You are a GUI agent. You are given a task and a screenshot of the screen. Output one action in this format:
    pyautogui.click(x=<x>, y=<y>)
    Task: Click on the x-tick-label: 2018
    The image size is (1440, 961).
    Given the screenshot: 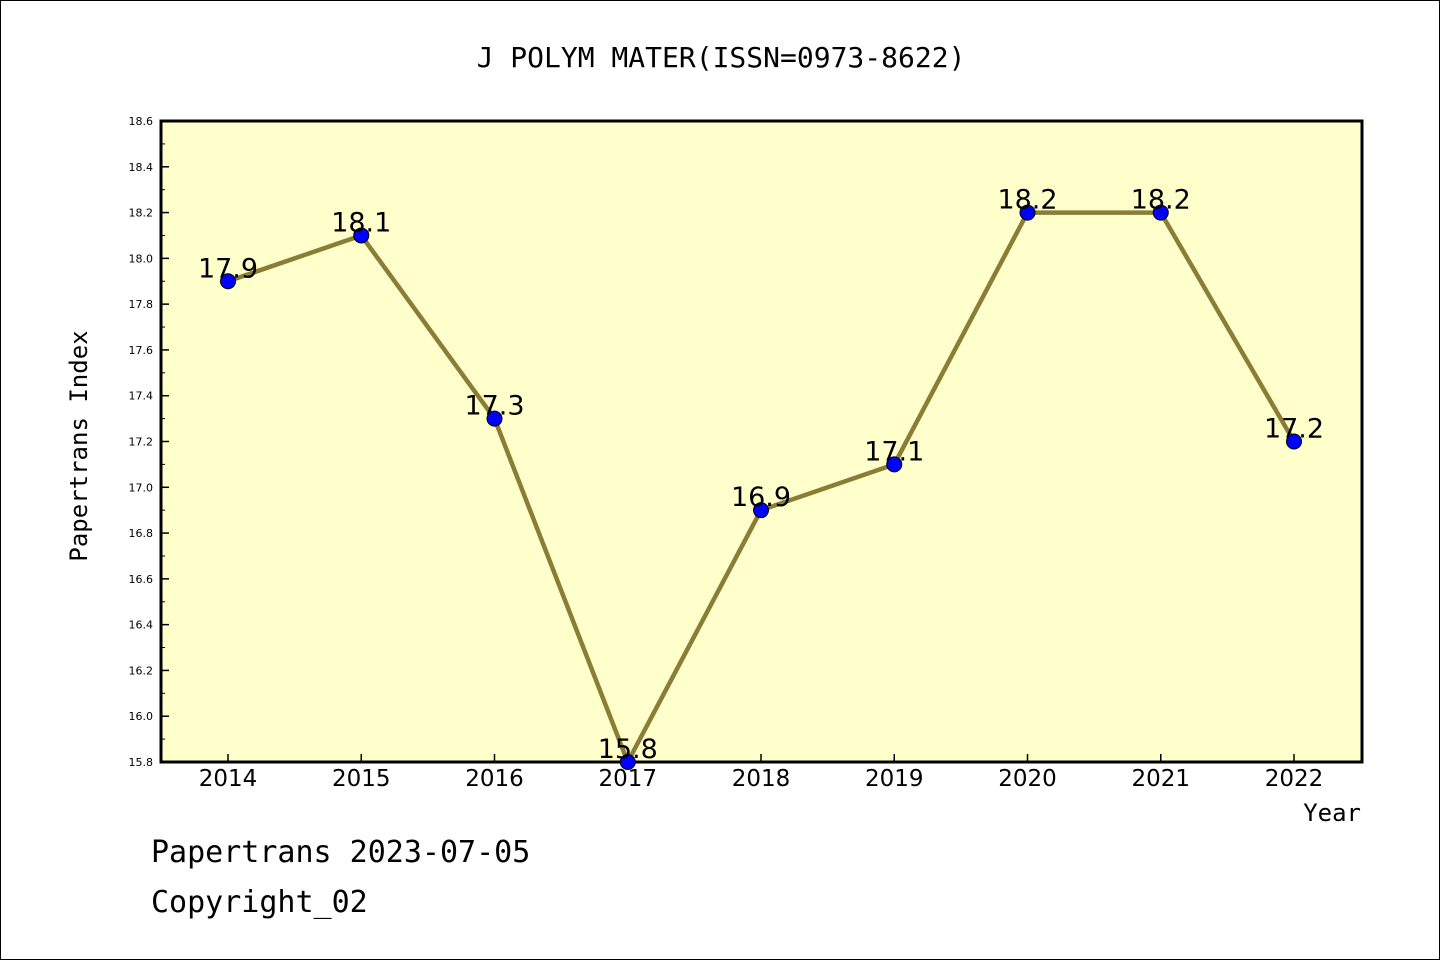 What is the action you would take?
    pyautogui.click(x=761, y=779)
    